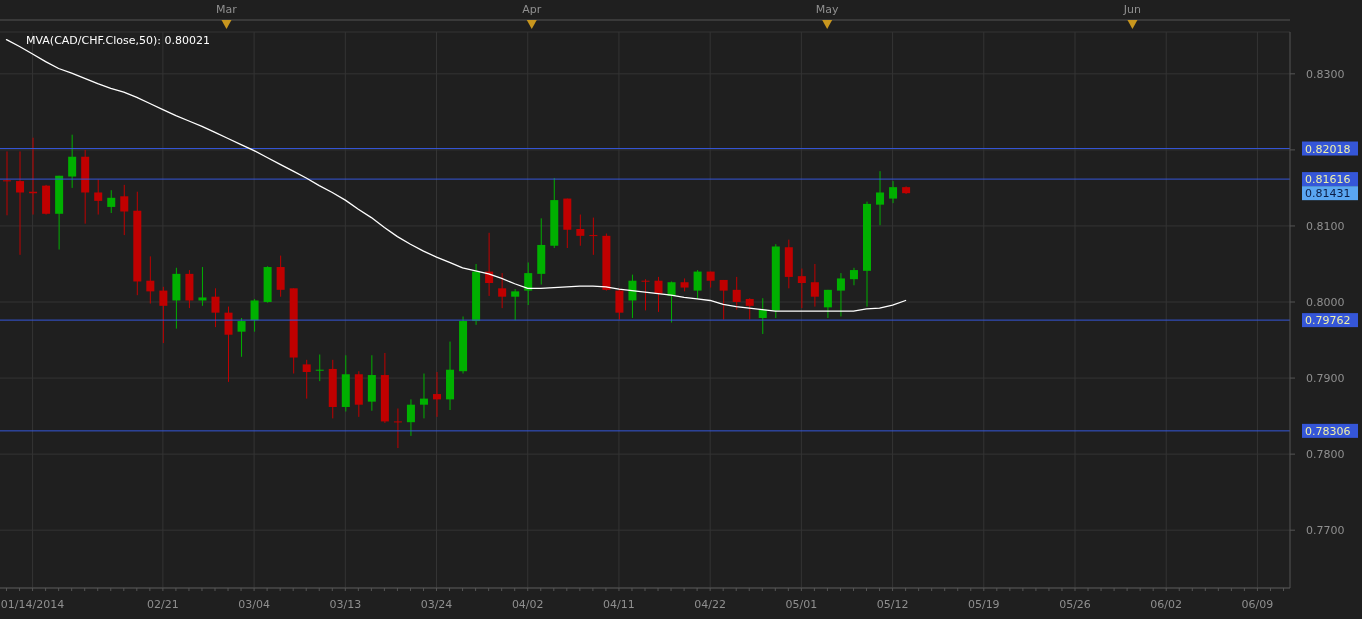  Describe the element at coordinates (1328, 431) in the screenshot. I see `ref-line-label: 0.78306` at that location.